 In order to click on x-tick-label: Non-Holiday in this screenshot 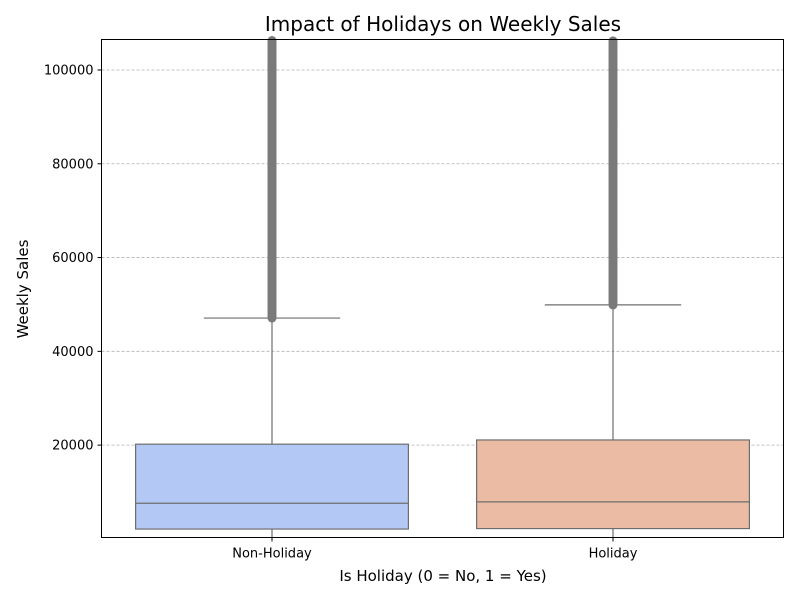, I will do `click(272, 554)`.